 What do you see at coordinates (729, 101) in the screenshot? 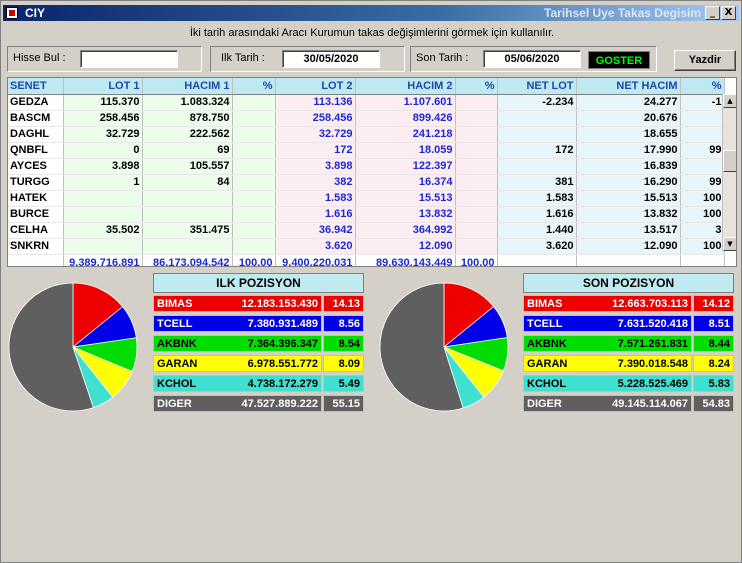
I see `scroll-up-arrow-icon: ▲` at bounding box center [729, 101].